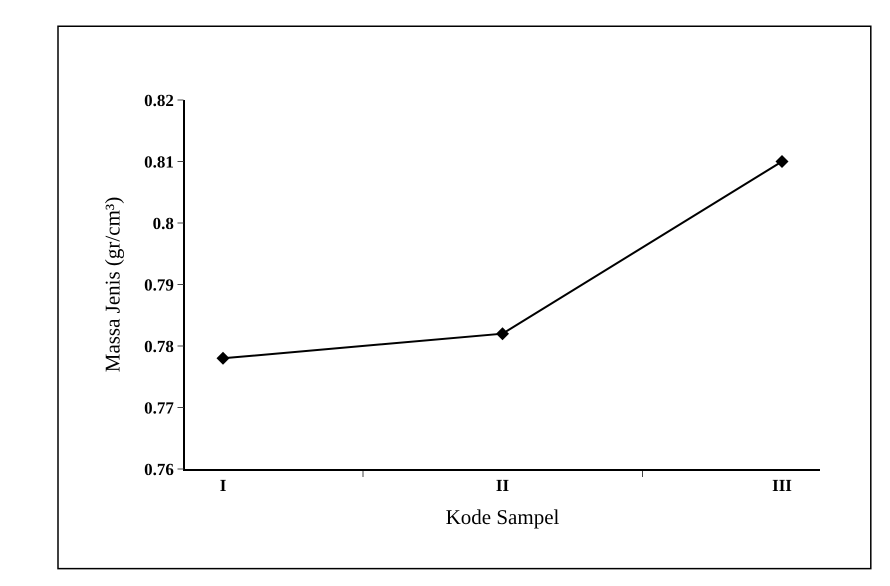 The width and height of the screenshot is (890, 586). What do you see at coordinates (159, 469) in the screenshot?
I see `y-tick-label: 0.76` at bounding box center [159, 469].